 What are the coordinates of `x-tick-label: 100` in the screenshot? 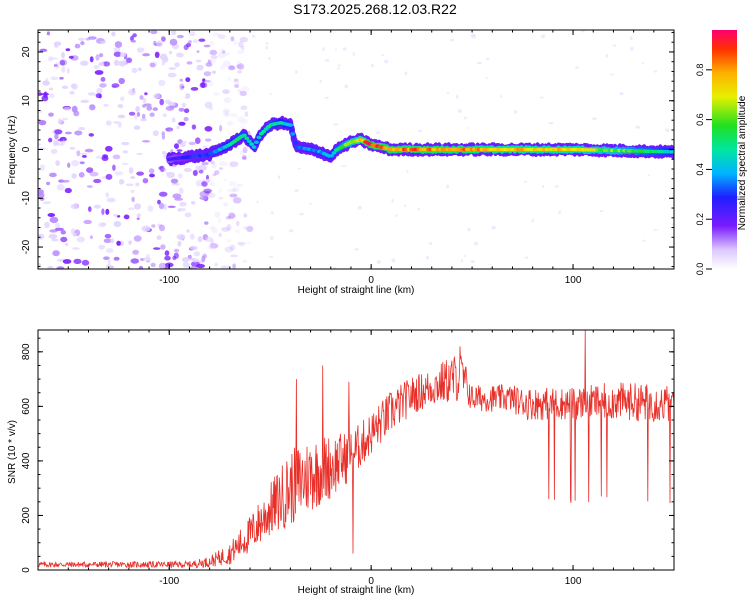 It's located at (573, 581).